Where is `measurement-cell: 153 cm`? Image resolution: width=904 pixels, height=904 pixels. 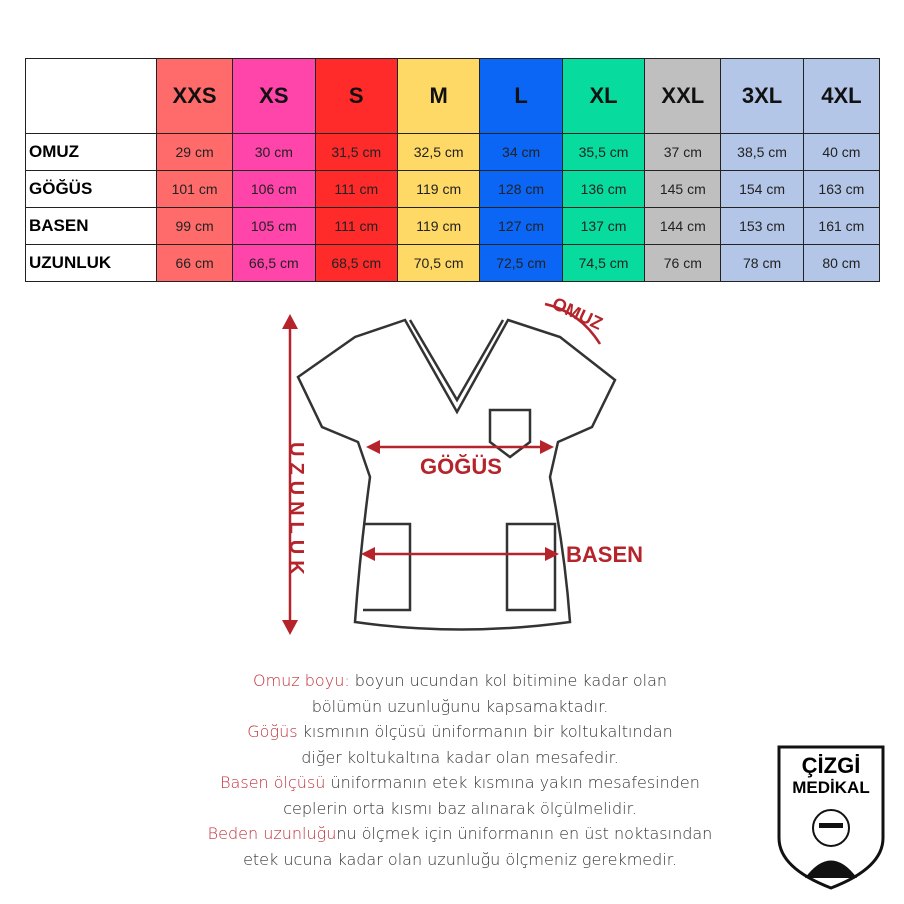
measurement-cell: 153 cm is located at coordinates (762, 226).